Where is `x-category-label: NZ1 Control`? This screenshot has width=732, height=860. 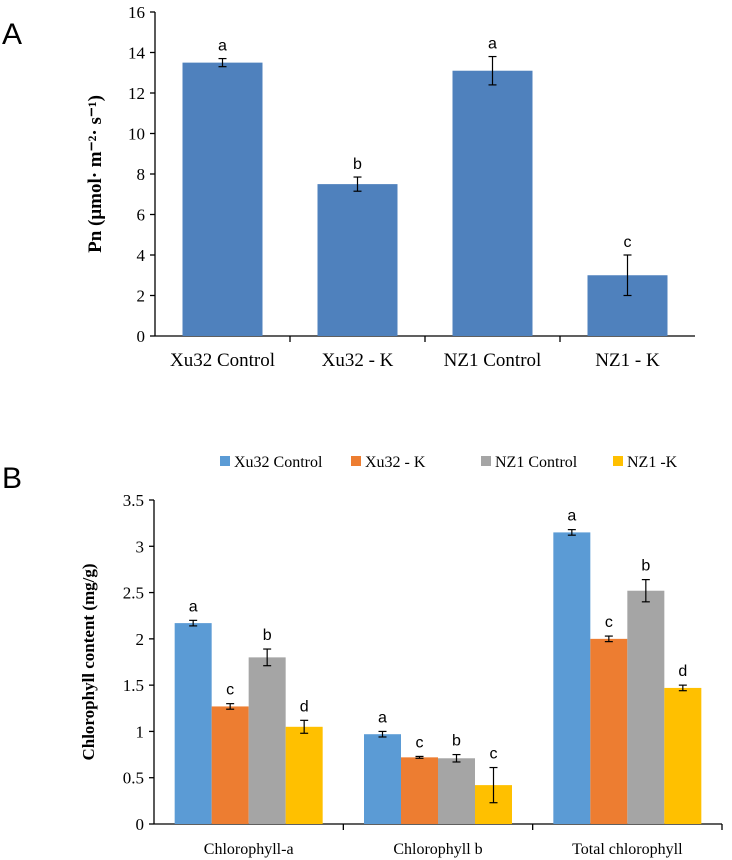 x-category-label: NZ1 Control is located at coordinates (493, 360).